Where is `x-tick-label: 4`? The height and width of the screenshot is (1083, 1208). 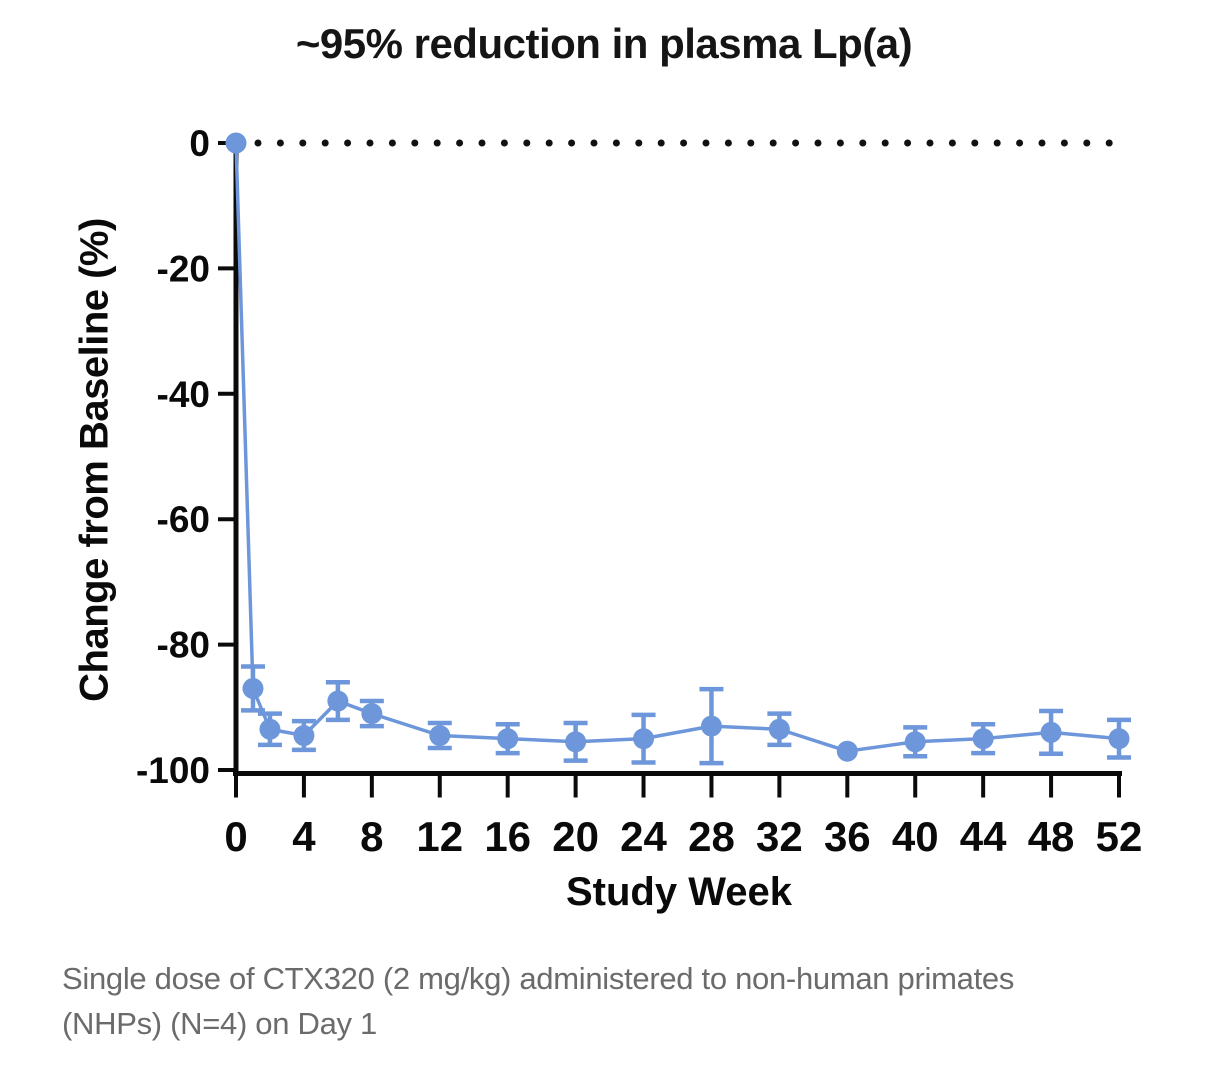 x-tick-label: 4 is located at coordinates (304, 836).